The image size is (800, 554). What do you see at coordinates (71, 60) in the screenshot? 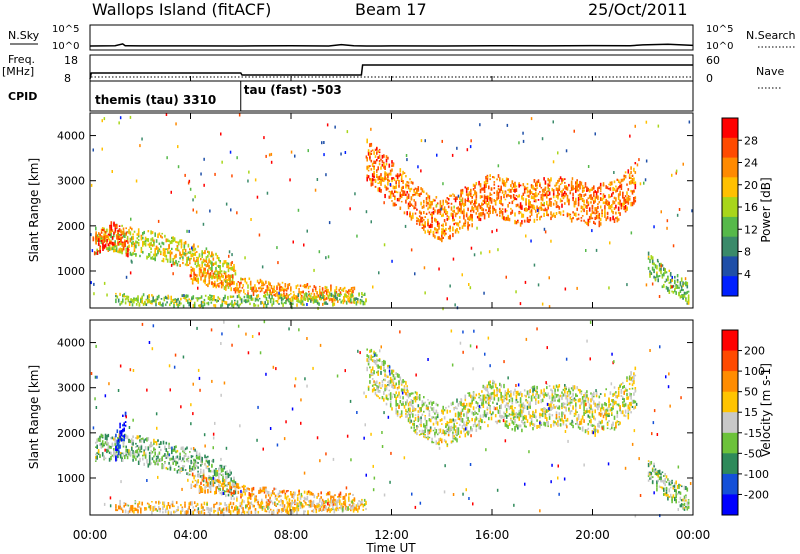
I see `freq-tick-top: 18` at bounding box center [71, 60].